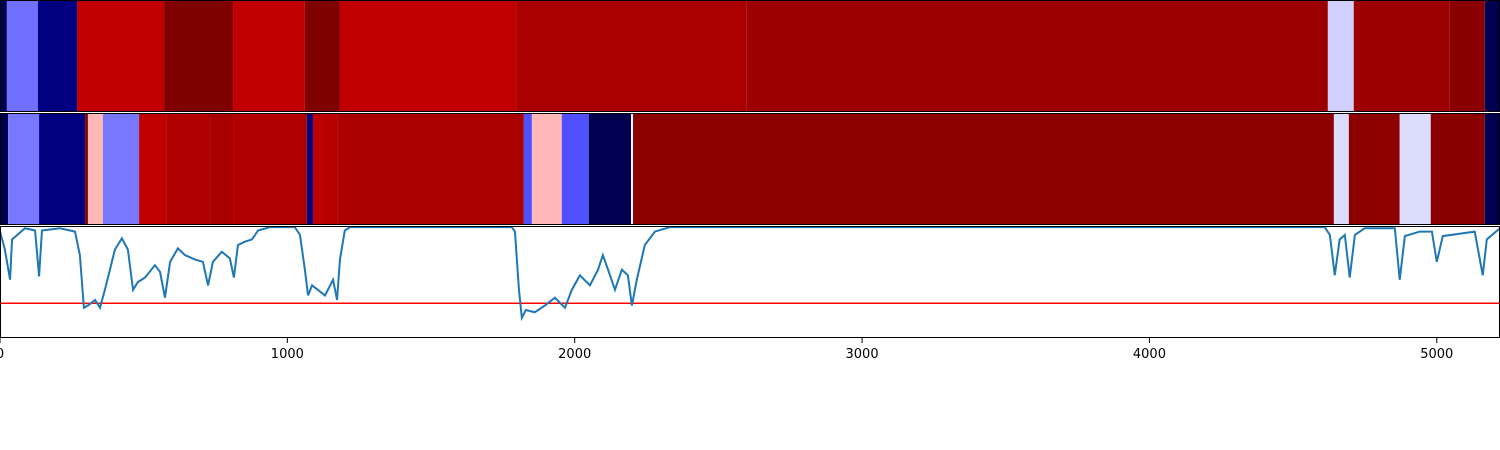  I want to click on x-tick-label: 1000, so click(287, 354).